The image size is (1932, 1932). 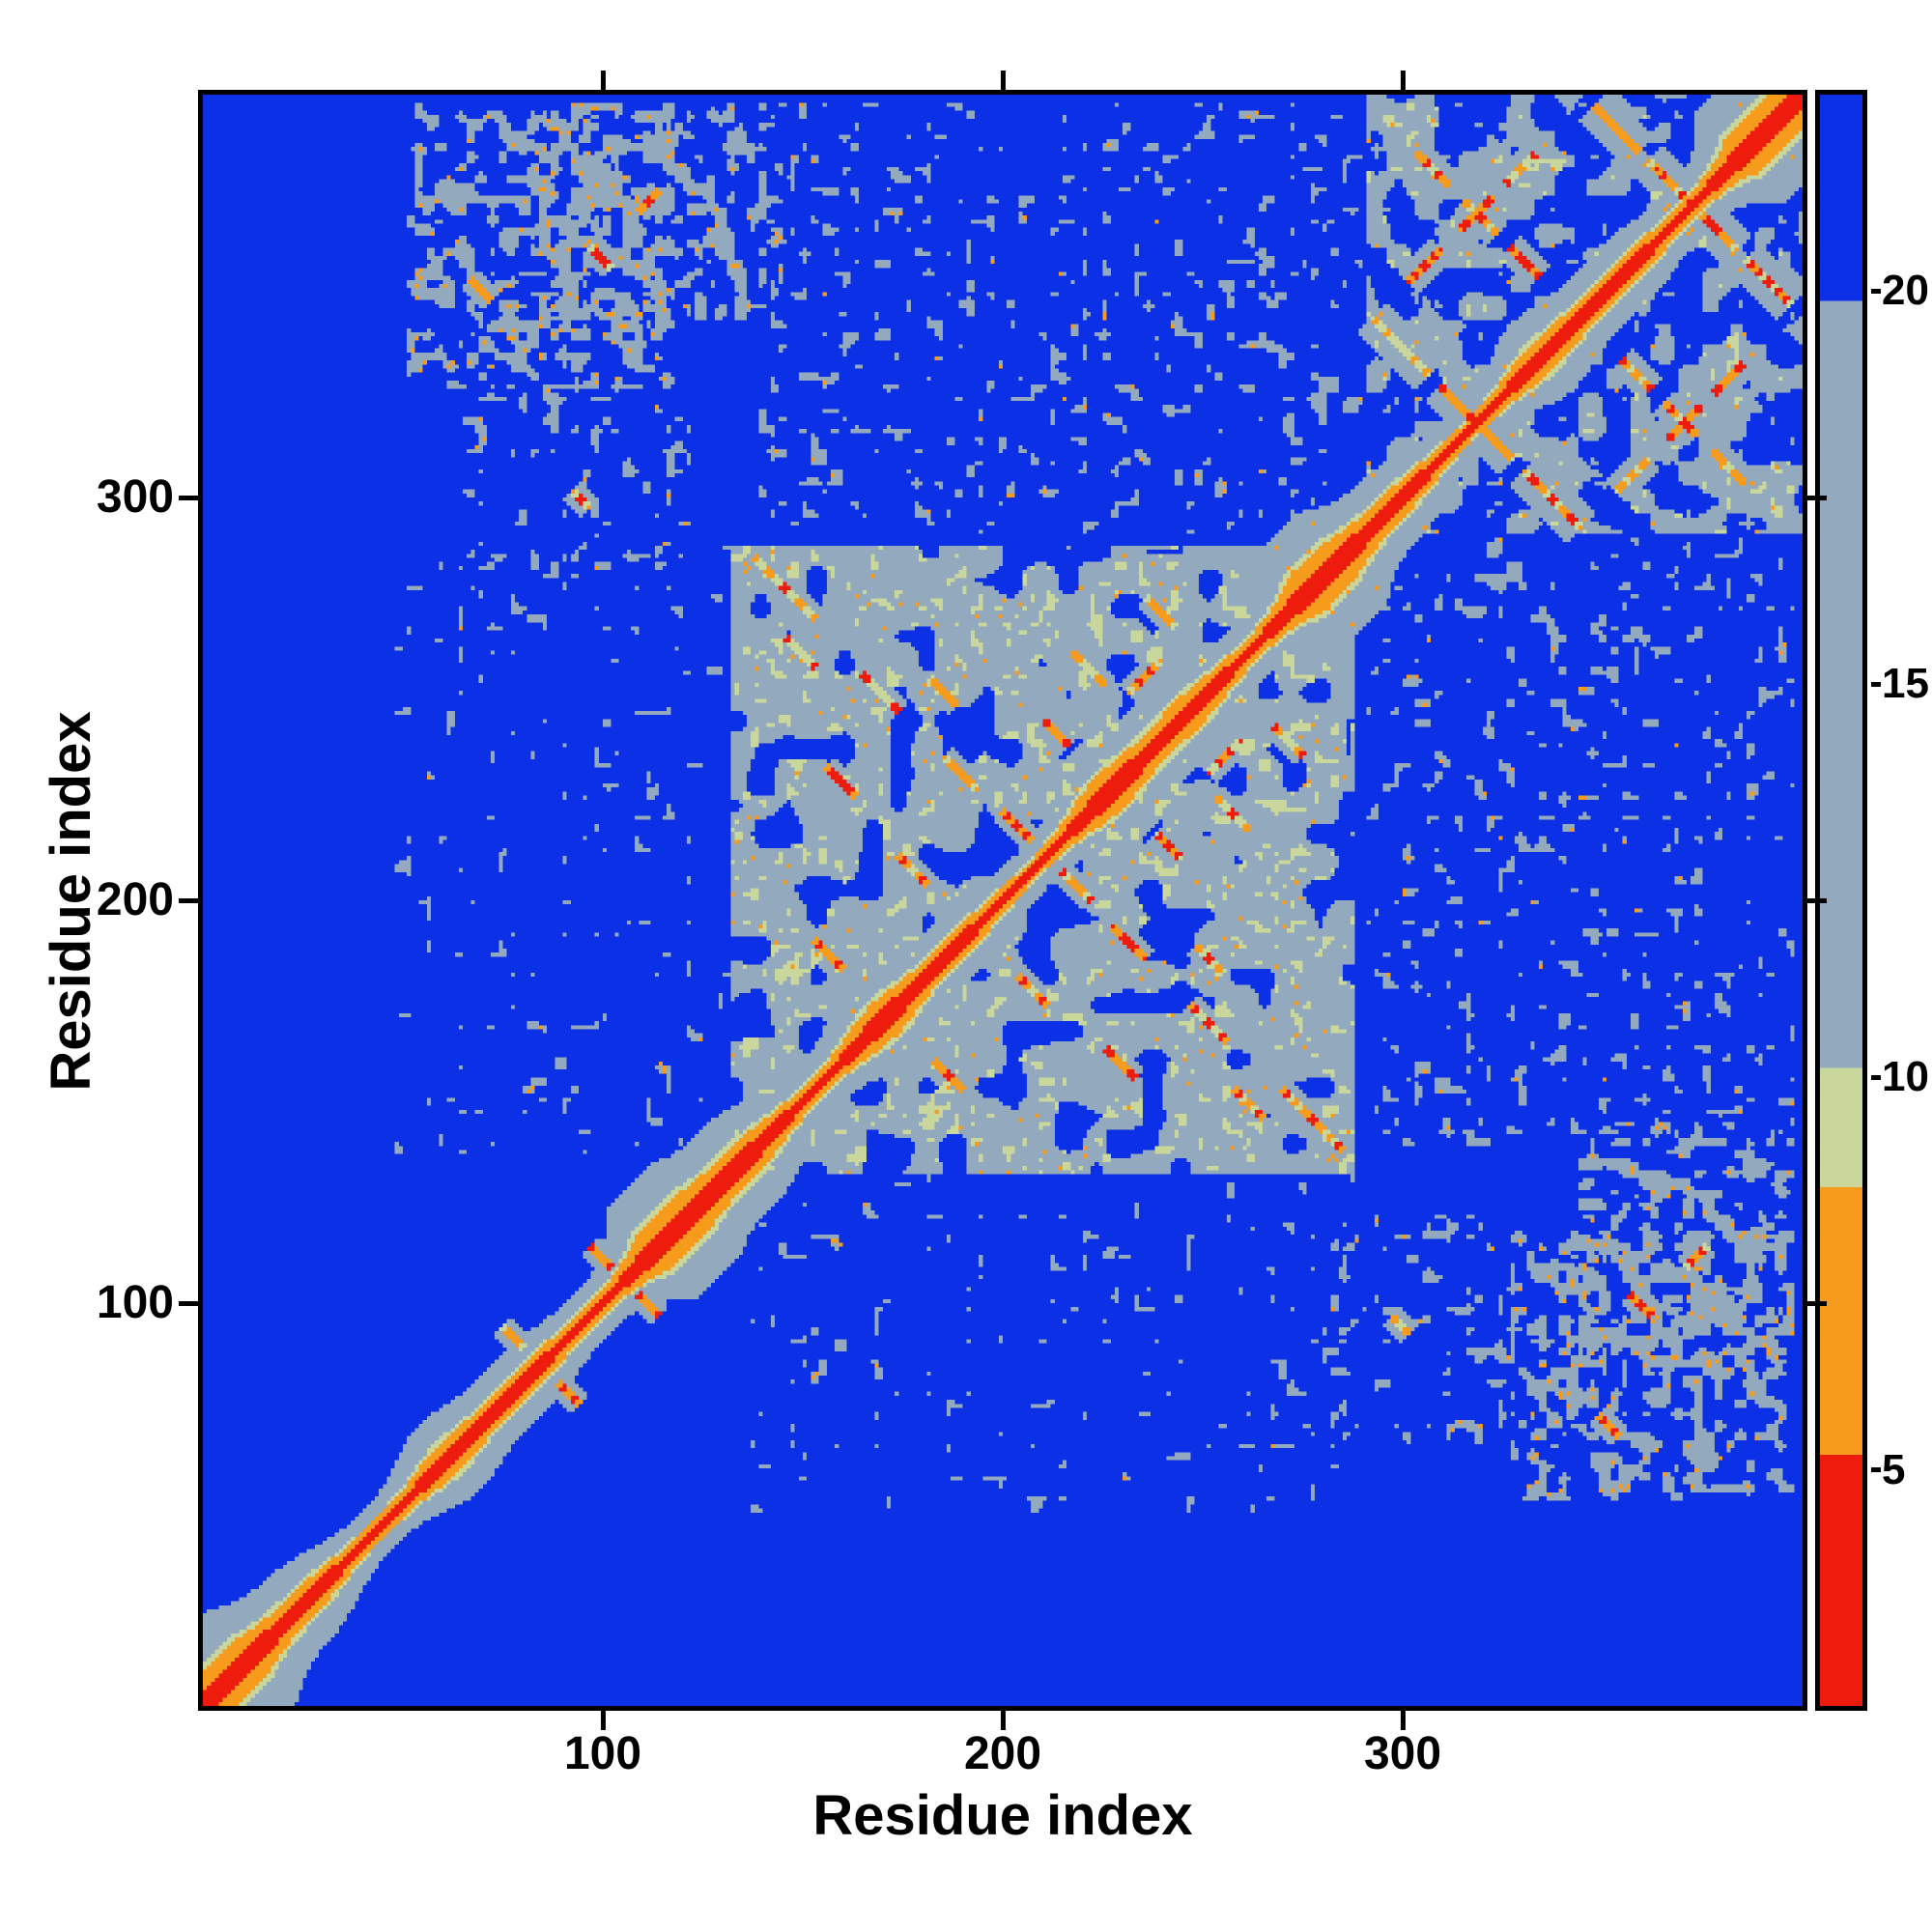 What do you see at coordinates (1905, 684) in the screenshot?
I see `colorbar-tick-label: 15` at bounding box center [1905, 684].